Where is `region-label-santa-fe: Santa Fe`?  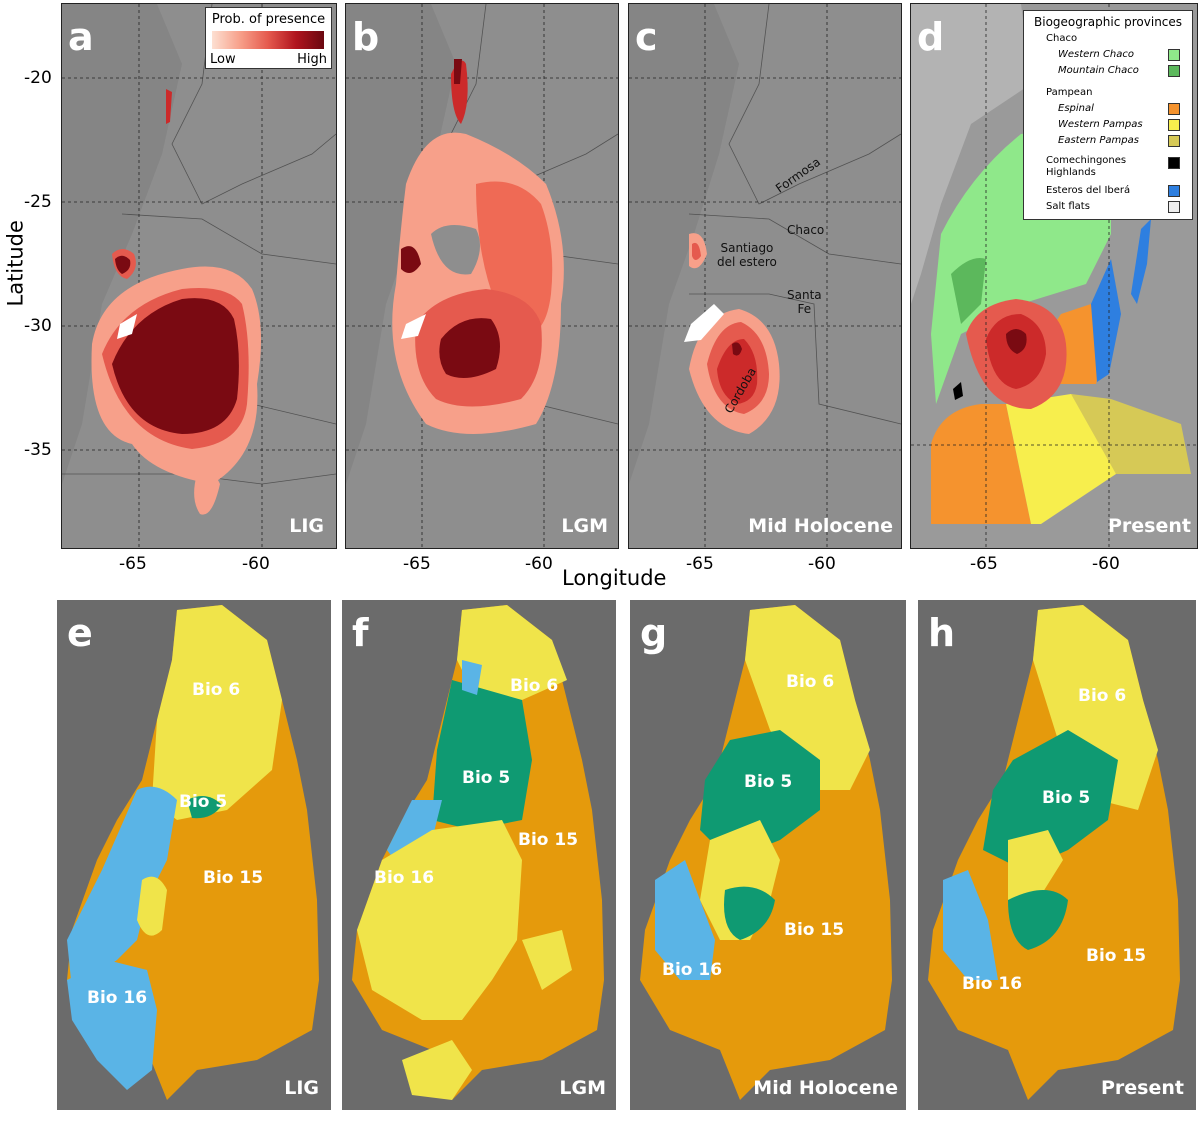
region-label-santa-fe: Santa Fe is located at coordinates (804, 302).